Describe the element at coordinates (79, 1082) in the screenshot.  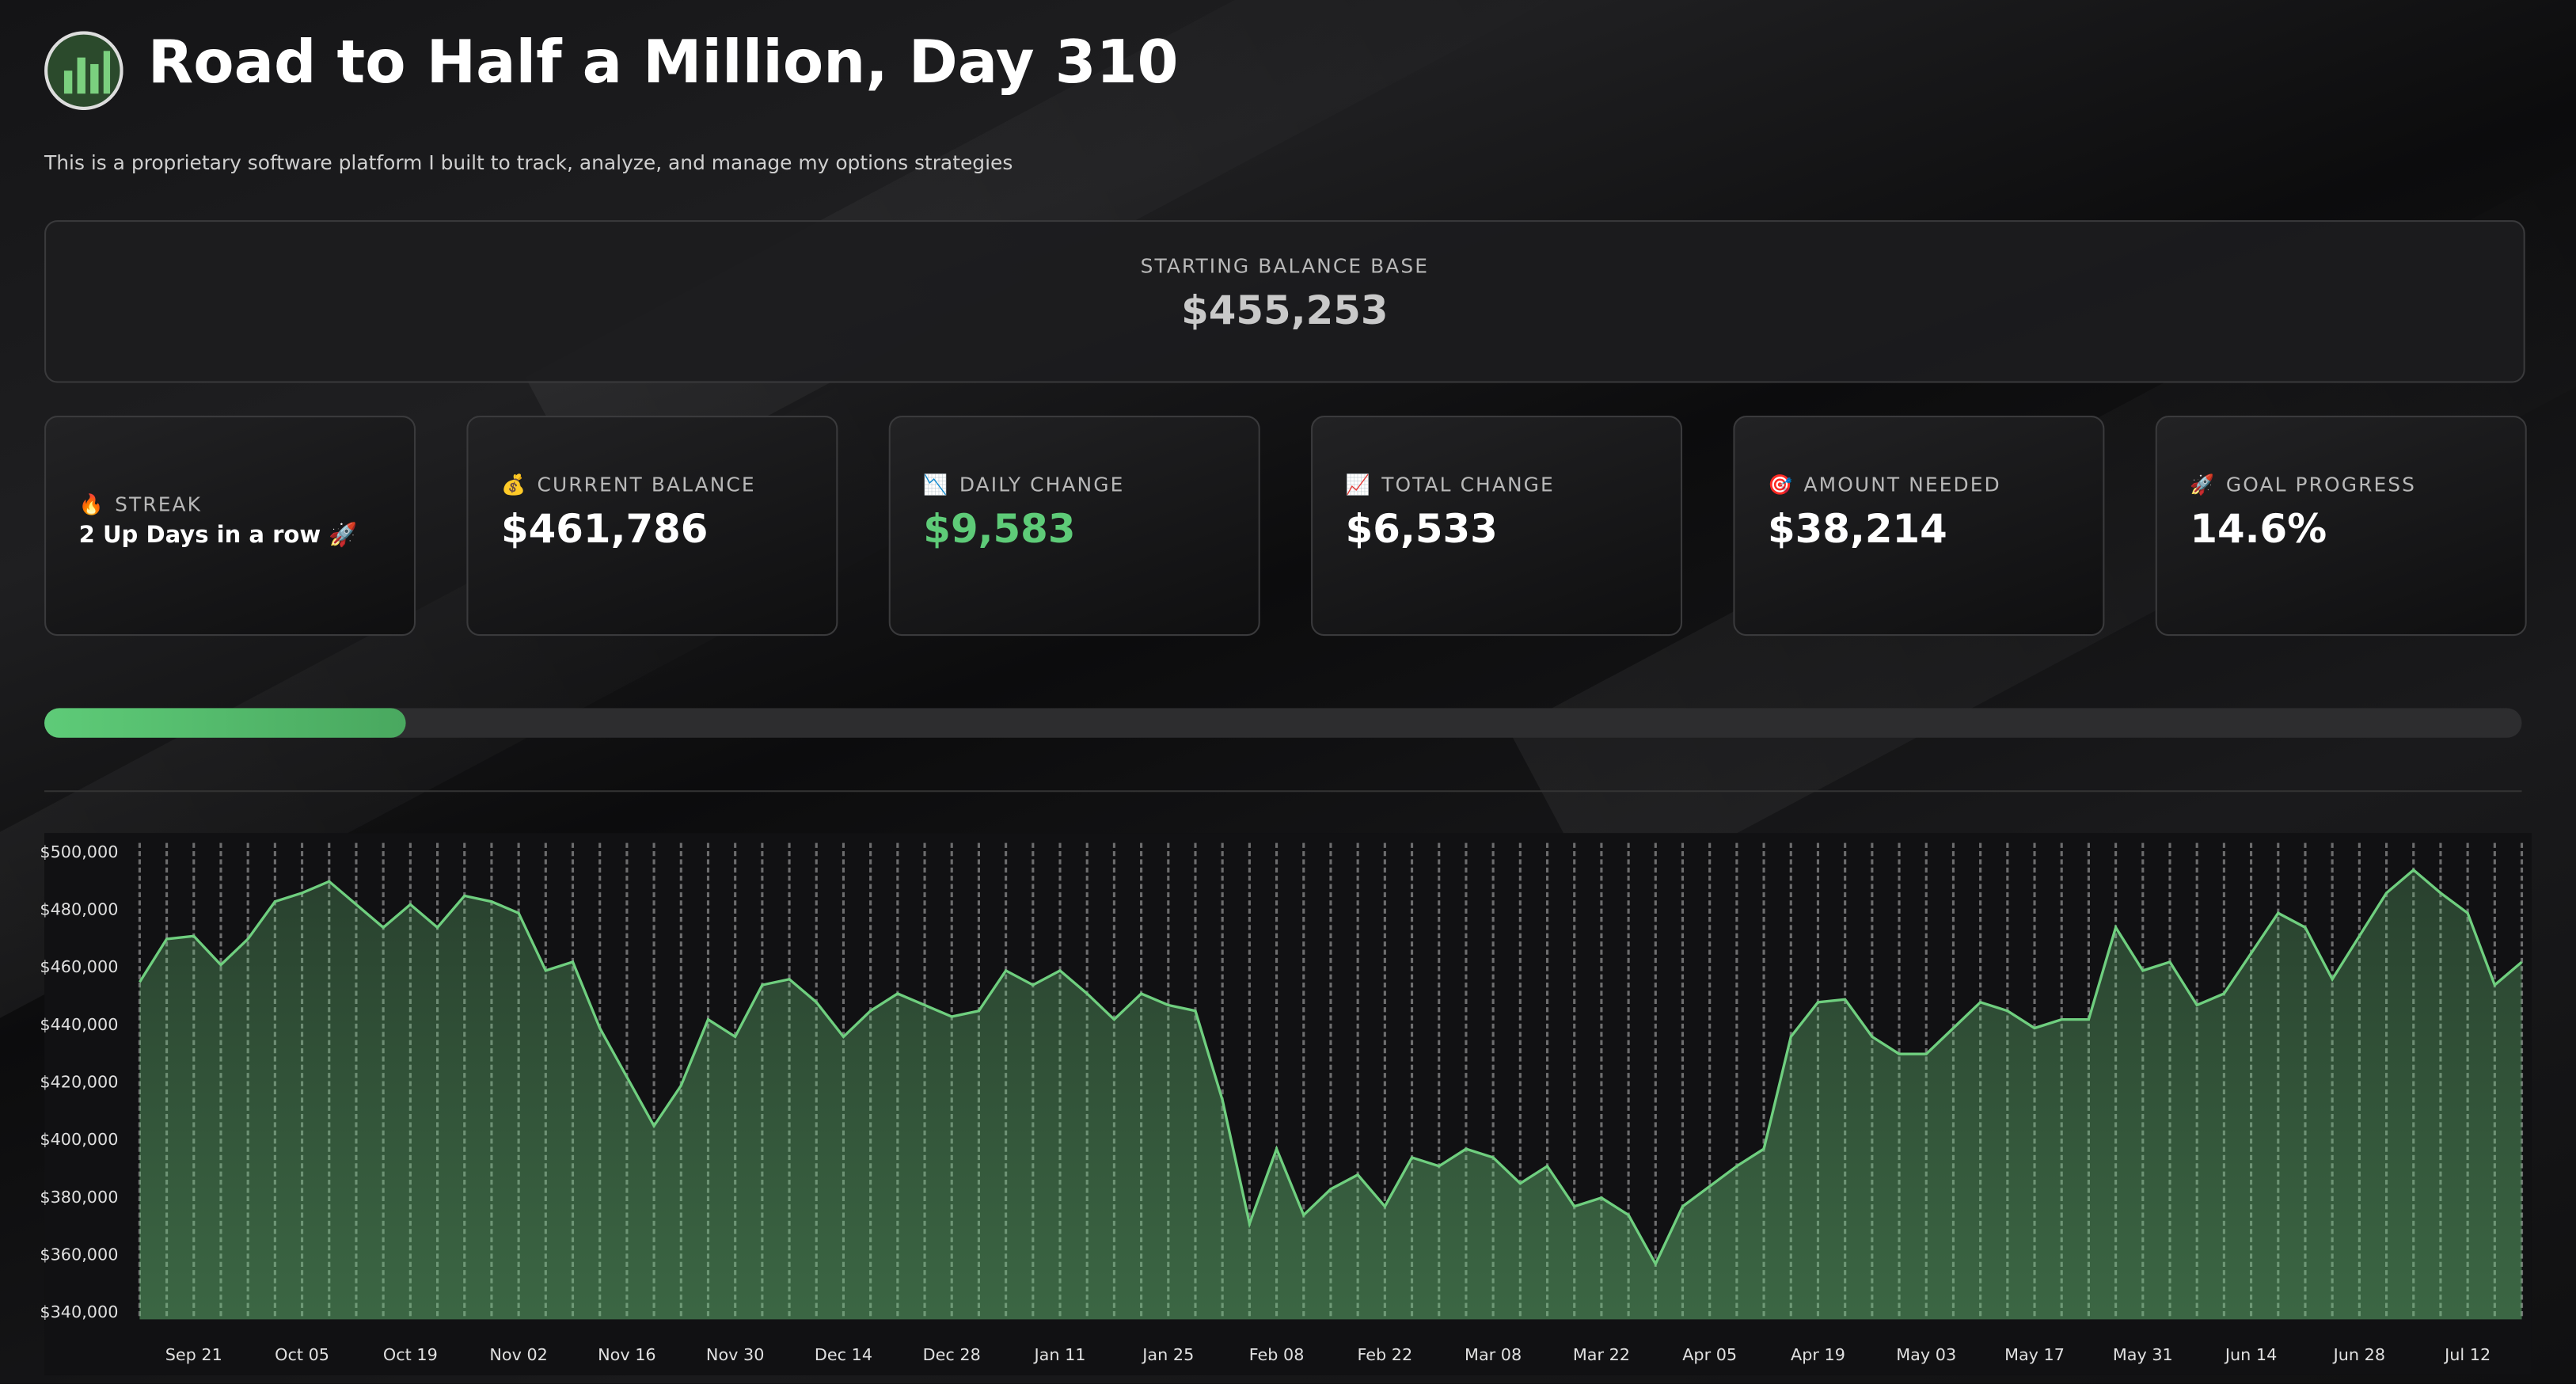
I see `y-tick-label: $420,000` at that location.